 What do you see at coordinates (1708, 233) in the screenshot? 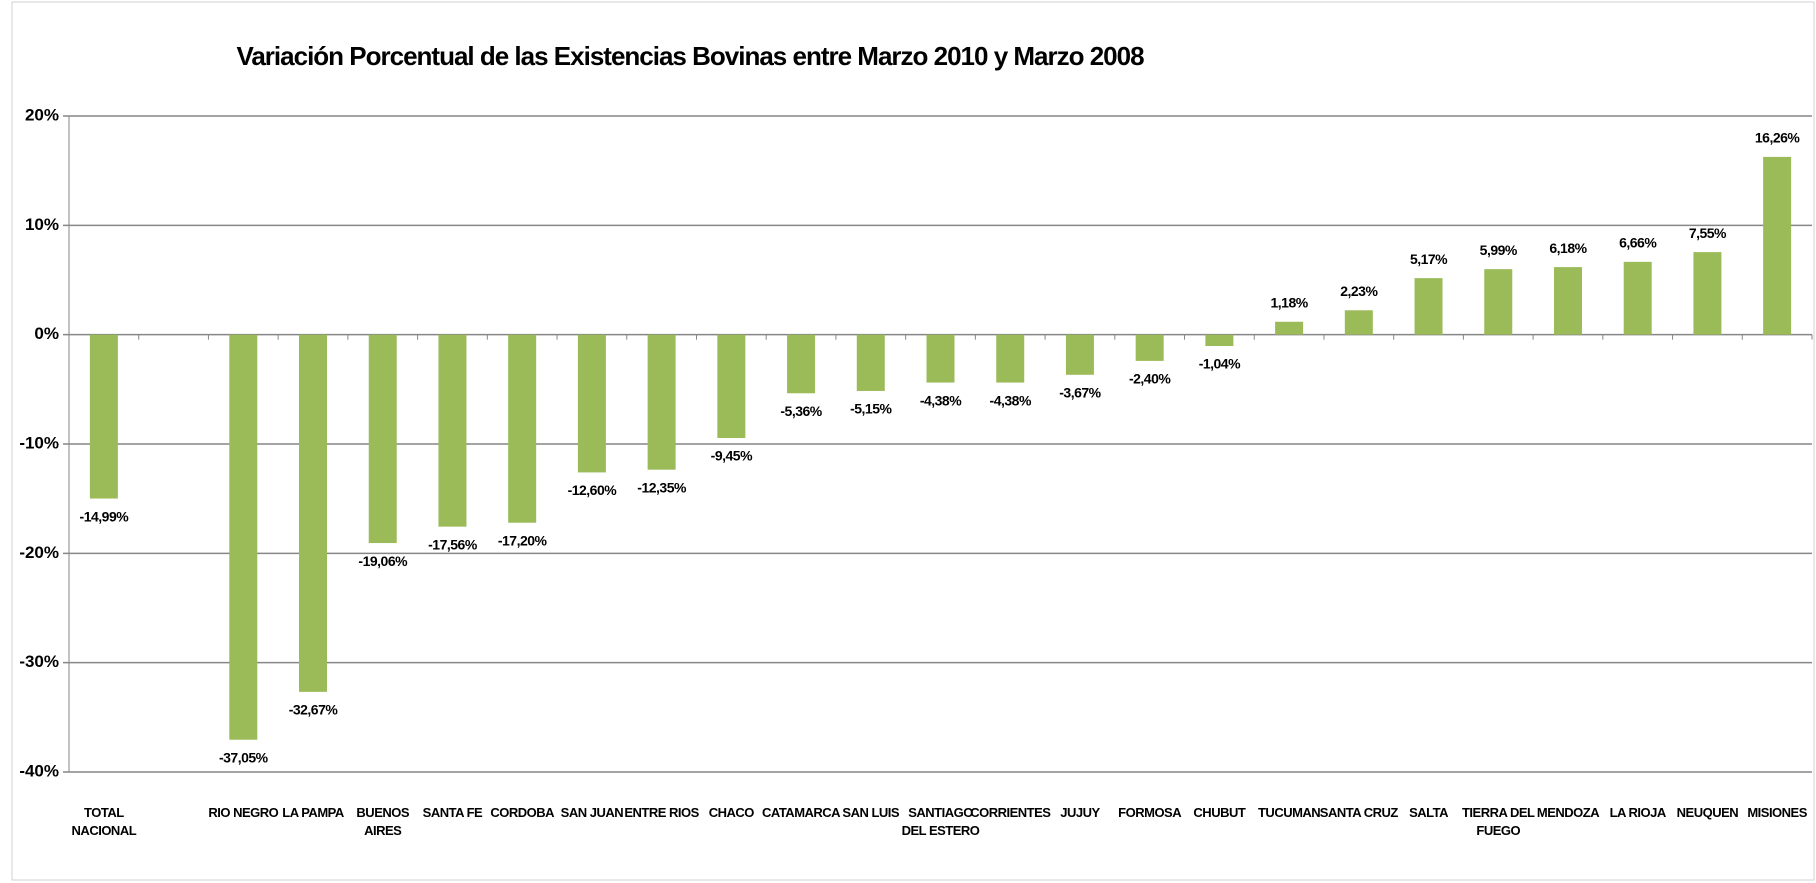
I see `value-label: 7,55%` at bounding box center [1708, 233].